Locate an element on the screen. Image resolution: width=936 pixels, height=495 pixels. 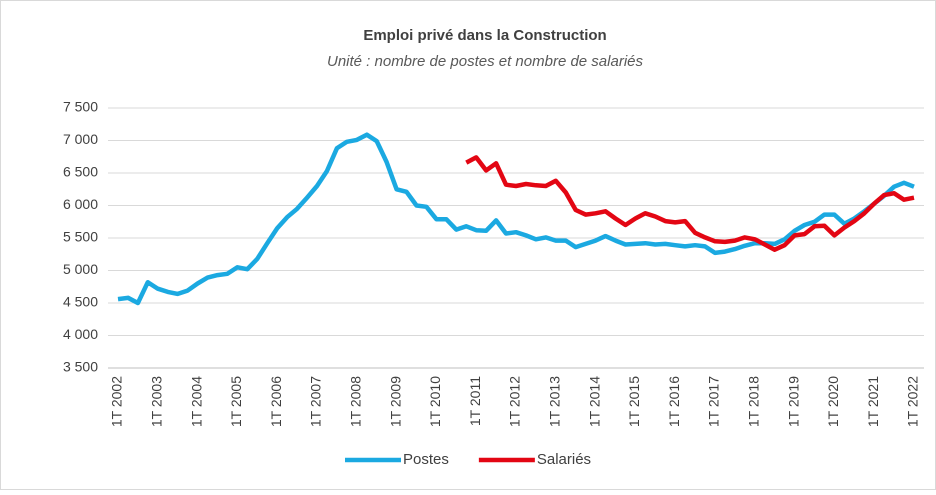
x-tick-label: 1T 2019 is located at coordinates (793, 401).